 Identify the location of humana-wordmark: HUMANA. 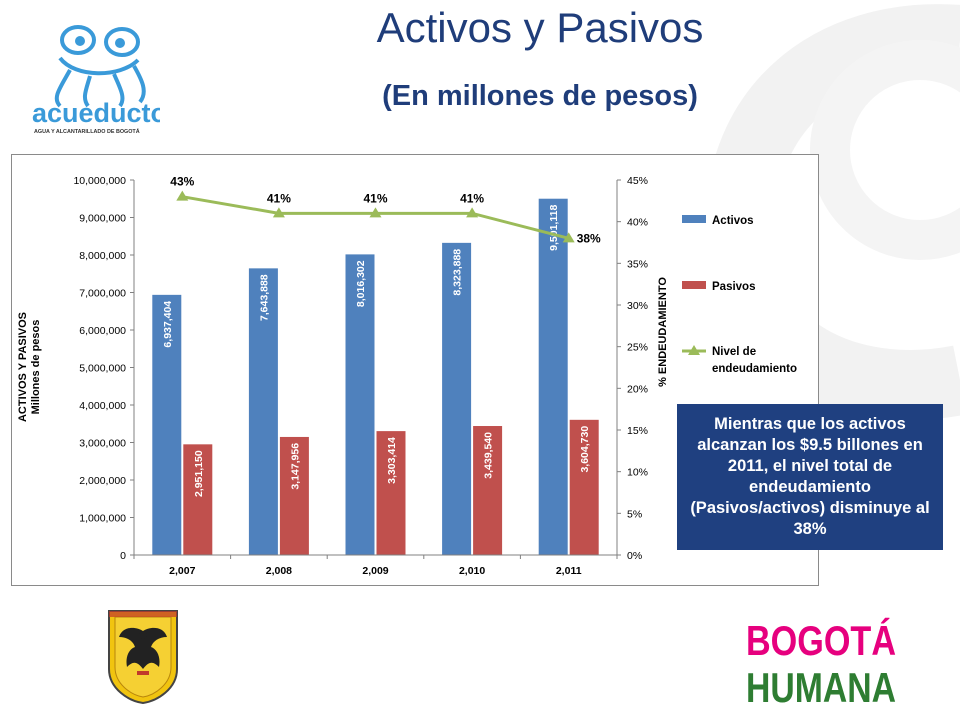
(821, 686).